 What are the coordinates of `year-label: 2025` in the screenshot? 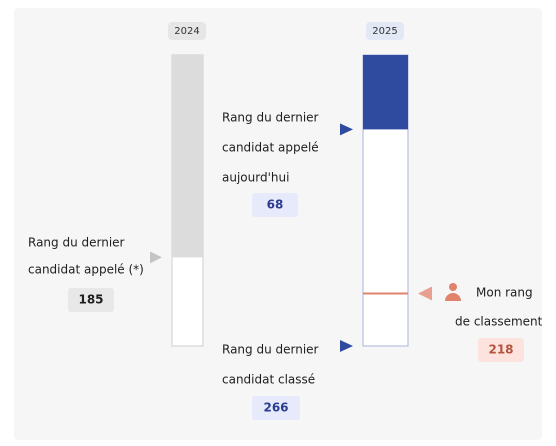 It's located at (384, 31).